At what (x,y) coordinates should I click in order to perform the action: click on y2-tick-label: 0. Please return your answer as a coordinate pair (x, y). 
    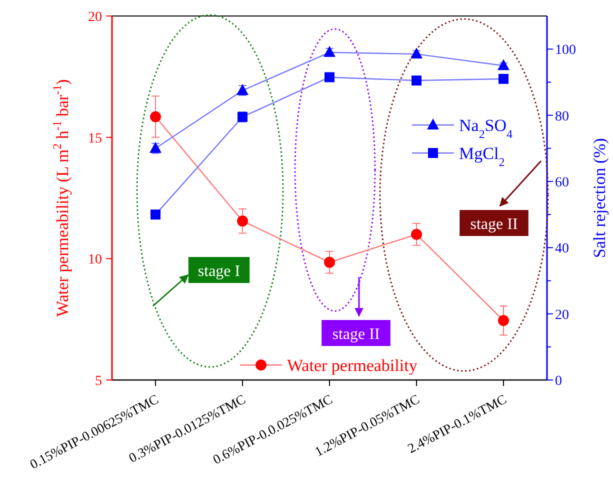
    Looking at the image, I should click on (558, 381).